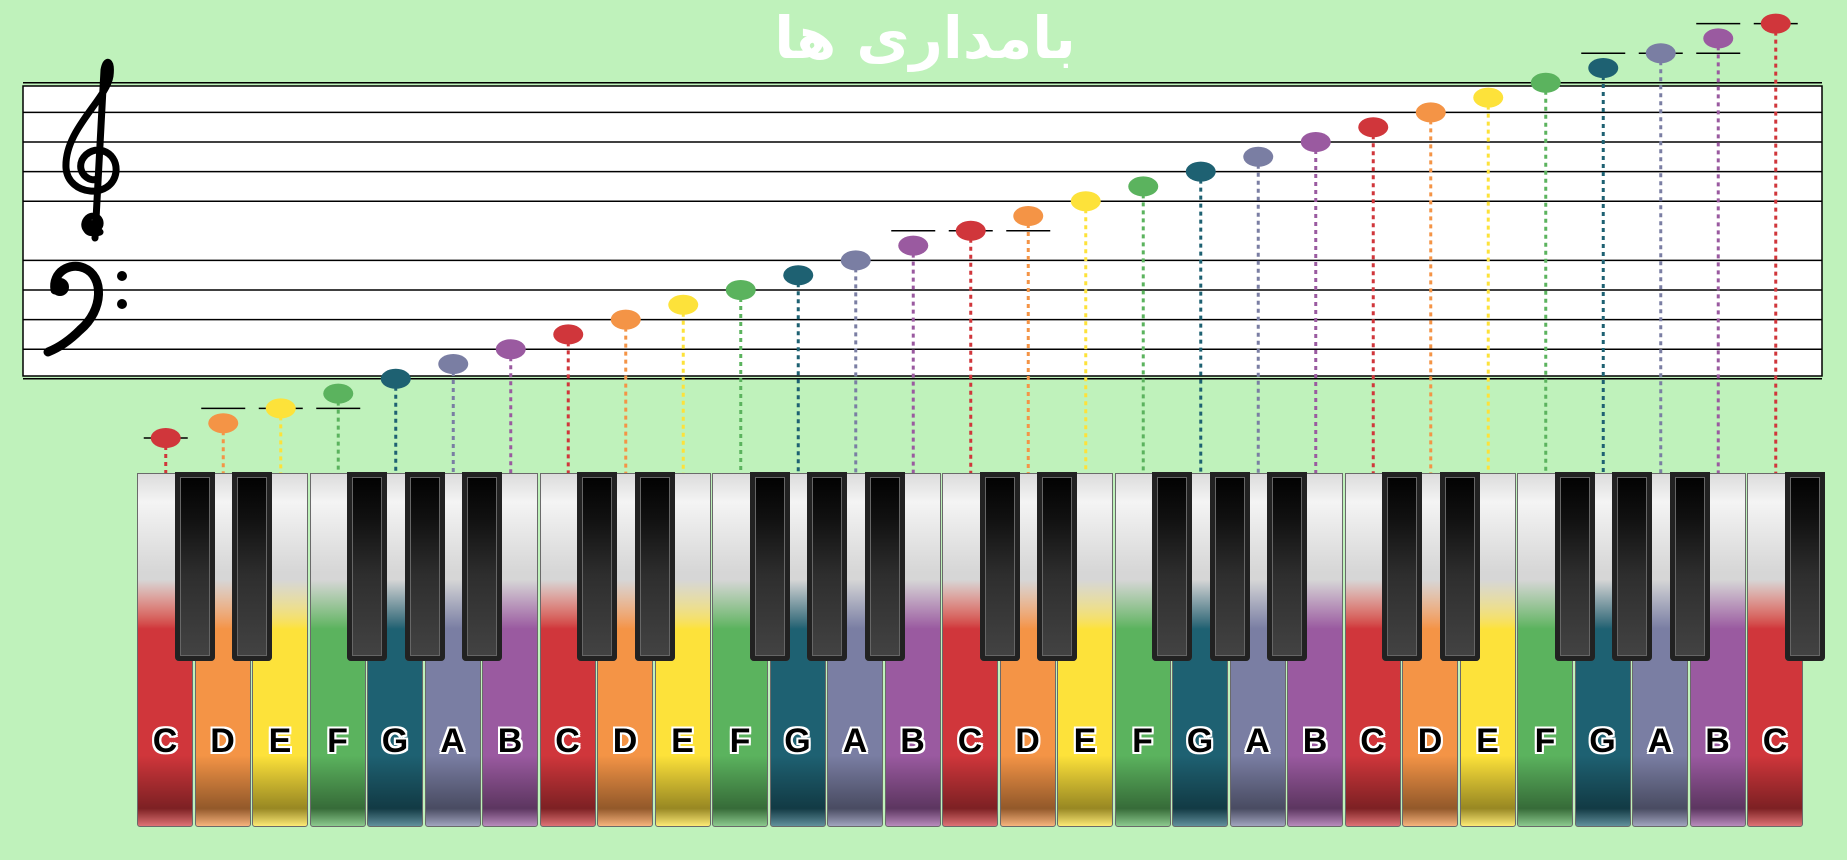 This screenshot has height=860, width=1847. I want to click on note-C2, so click(165, 438).